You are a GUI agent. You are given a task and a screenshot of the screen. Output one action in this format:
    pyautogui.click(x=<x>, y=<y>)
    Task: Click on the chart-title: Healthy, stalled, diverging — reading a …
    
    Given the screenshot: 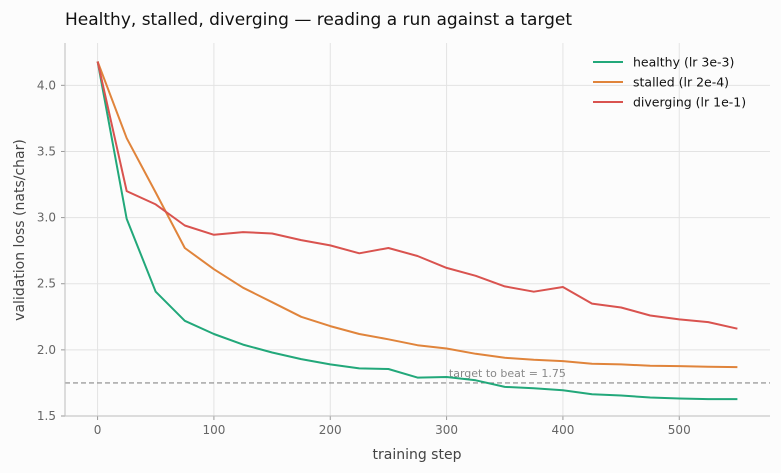 What is the action you would take?
    pyautogui.click(x=318, y=20)
    